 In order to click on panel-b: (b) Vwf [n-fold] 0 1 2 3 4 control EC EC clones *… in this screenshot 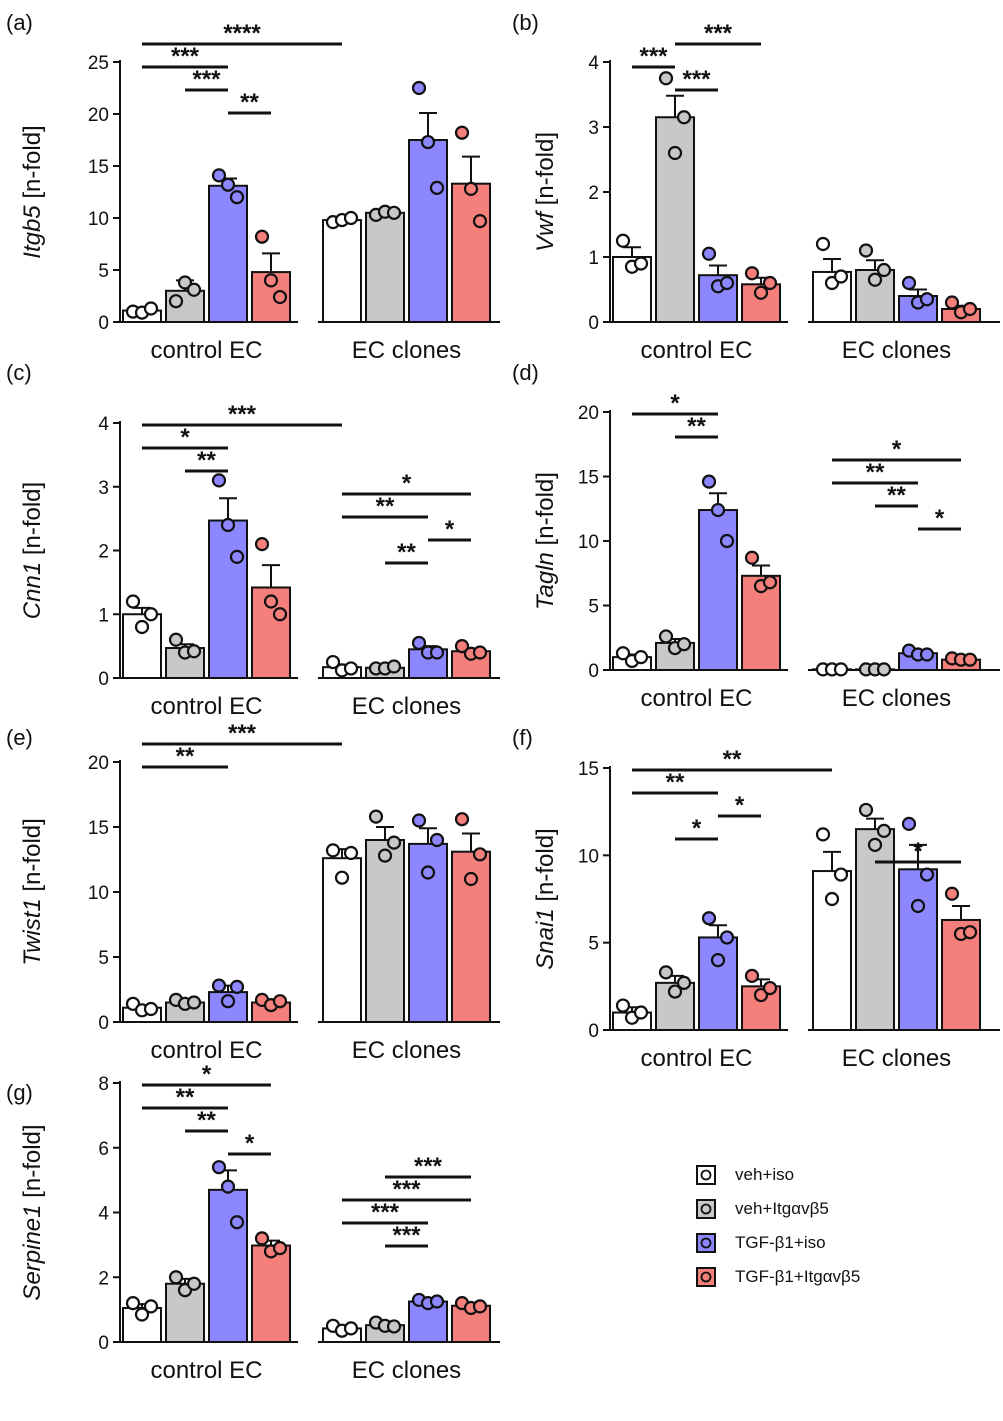, I will do `click(756, 187)`.